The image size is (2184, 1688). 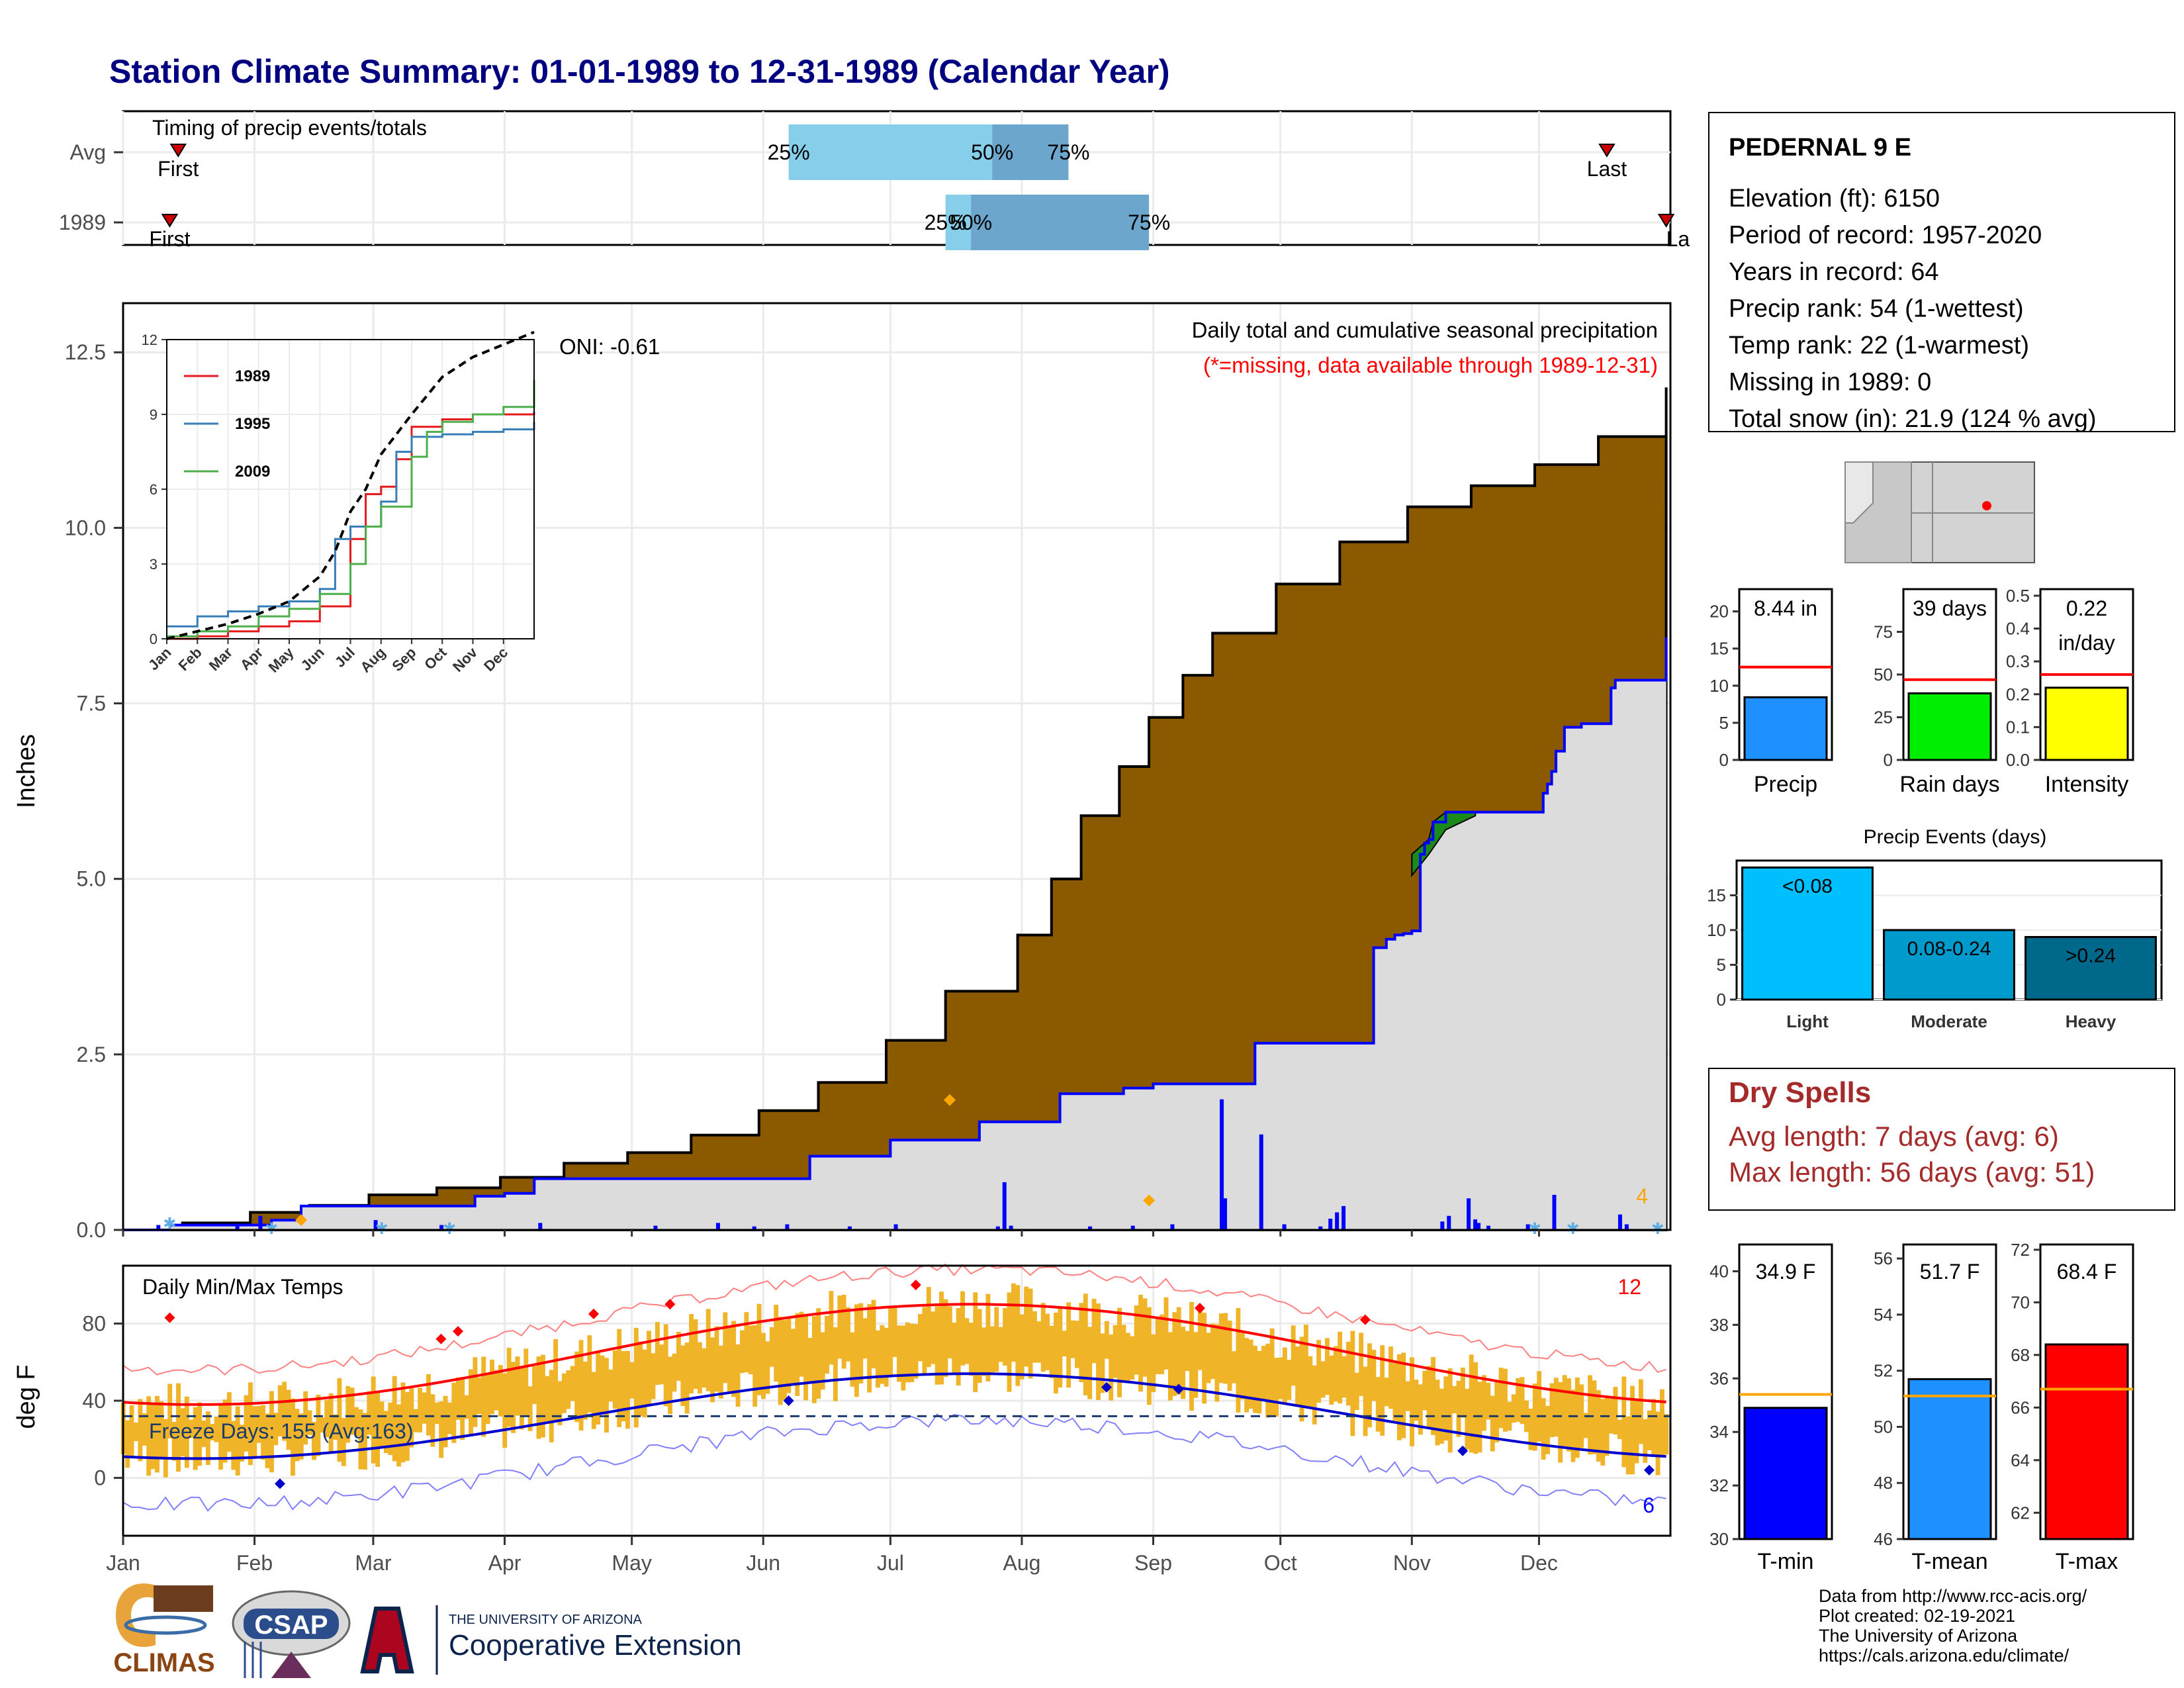 I want to click on climas-logo-text: CLIMAS, so click(x=163, y=1662).